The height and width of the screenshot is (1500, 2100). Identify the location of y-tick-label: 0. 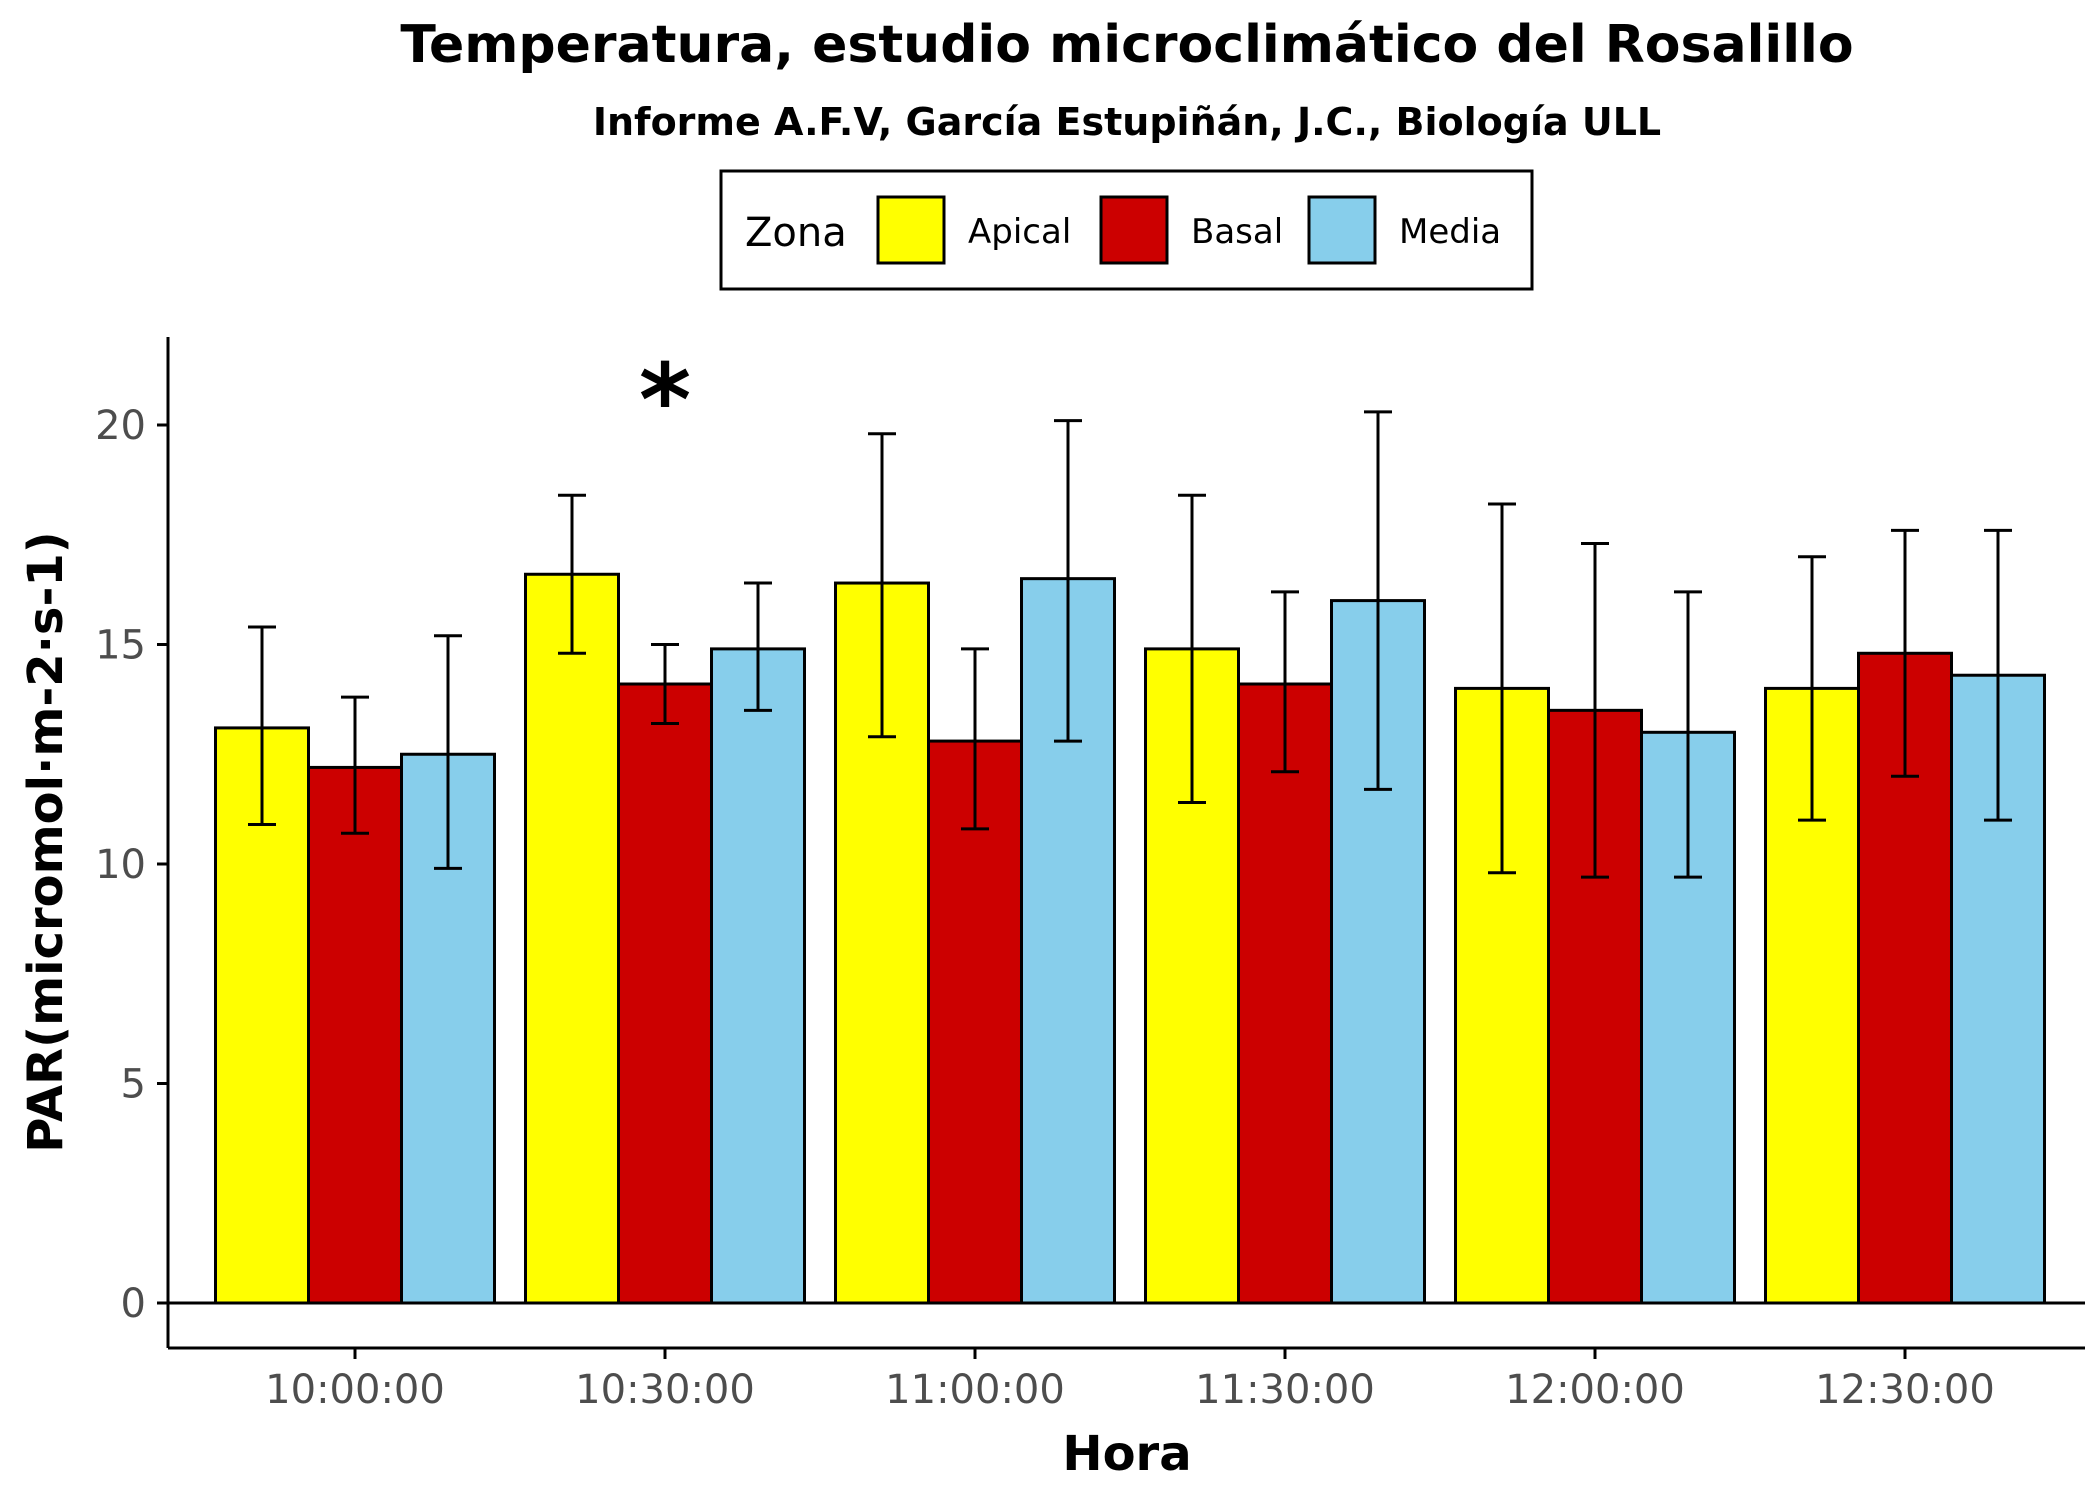
(133, 1304).